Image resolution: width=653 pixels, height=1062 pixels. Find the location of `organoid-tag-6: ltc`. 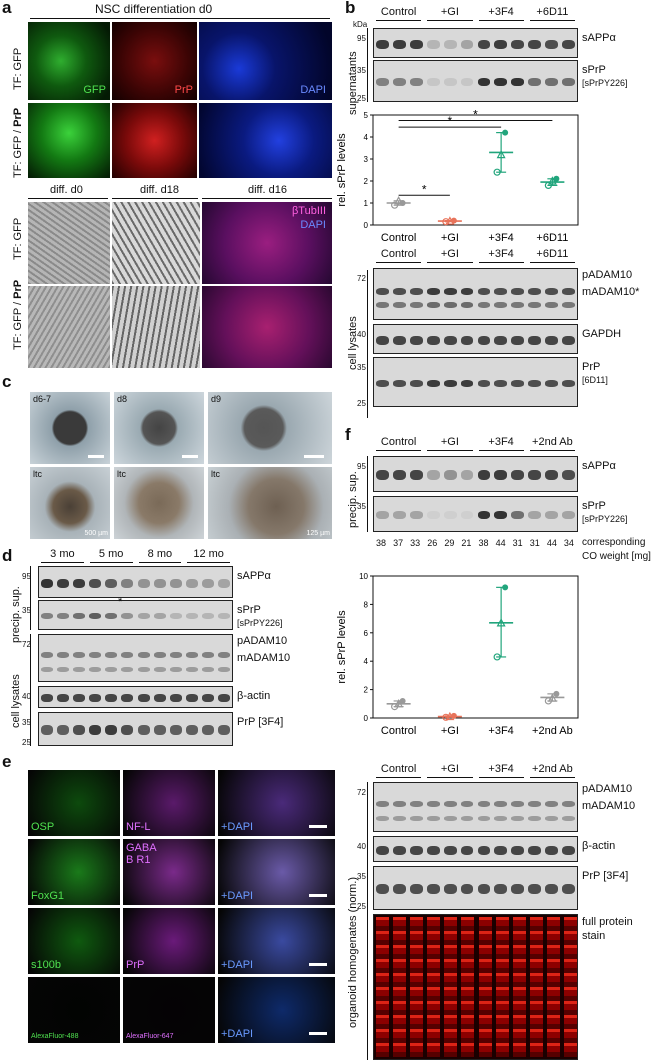

organoid-tag-6: ltc is located at coordinates (215, 474).